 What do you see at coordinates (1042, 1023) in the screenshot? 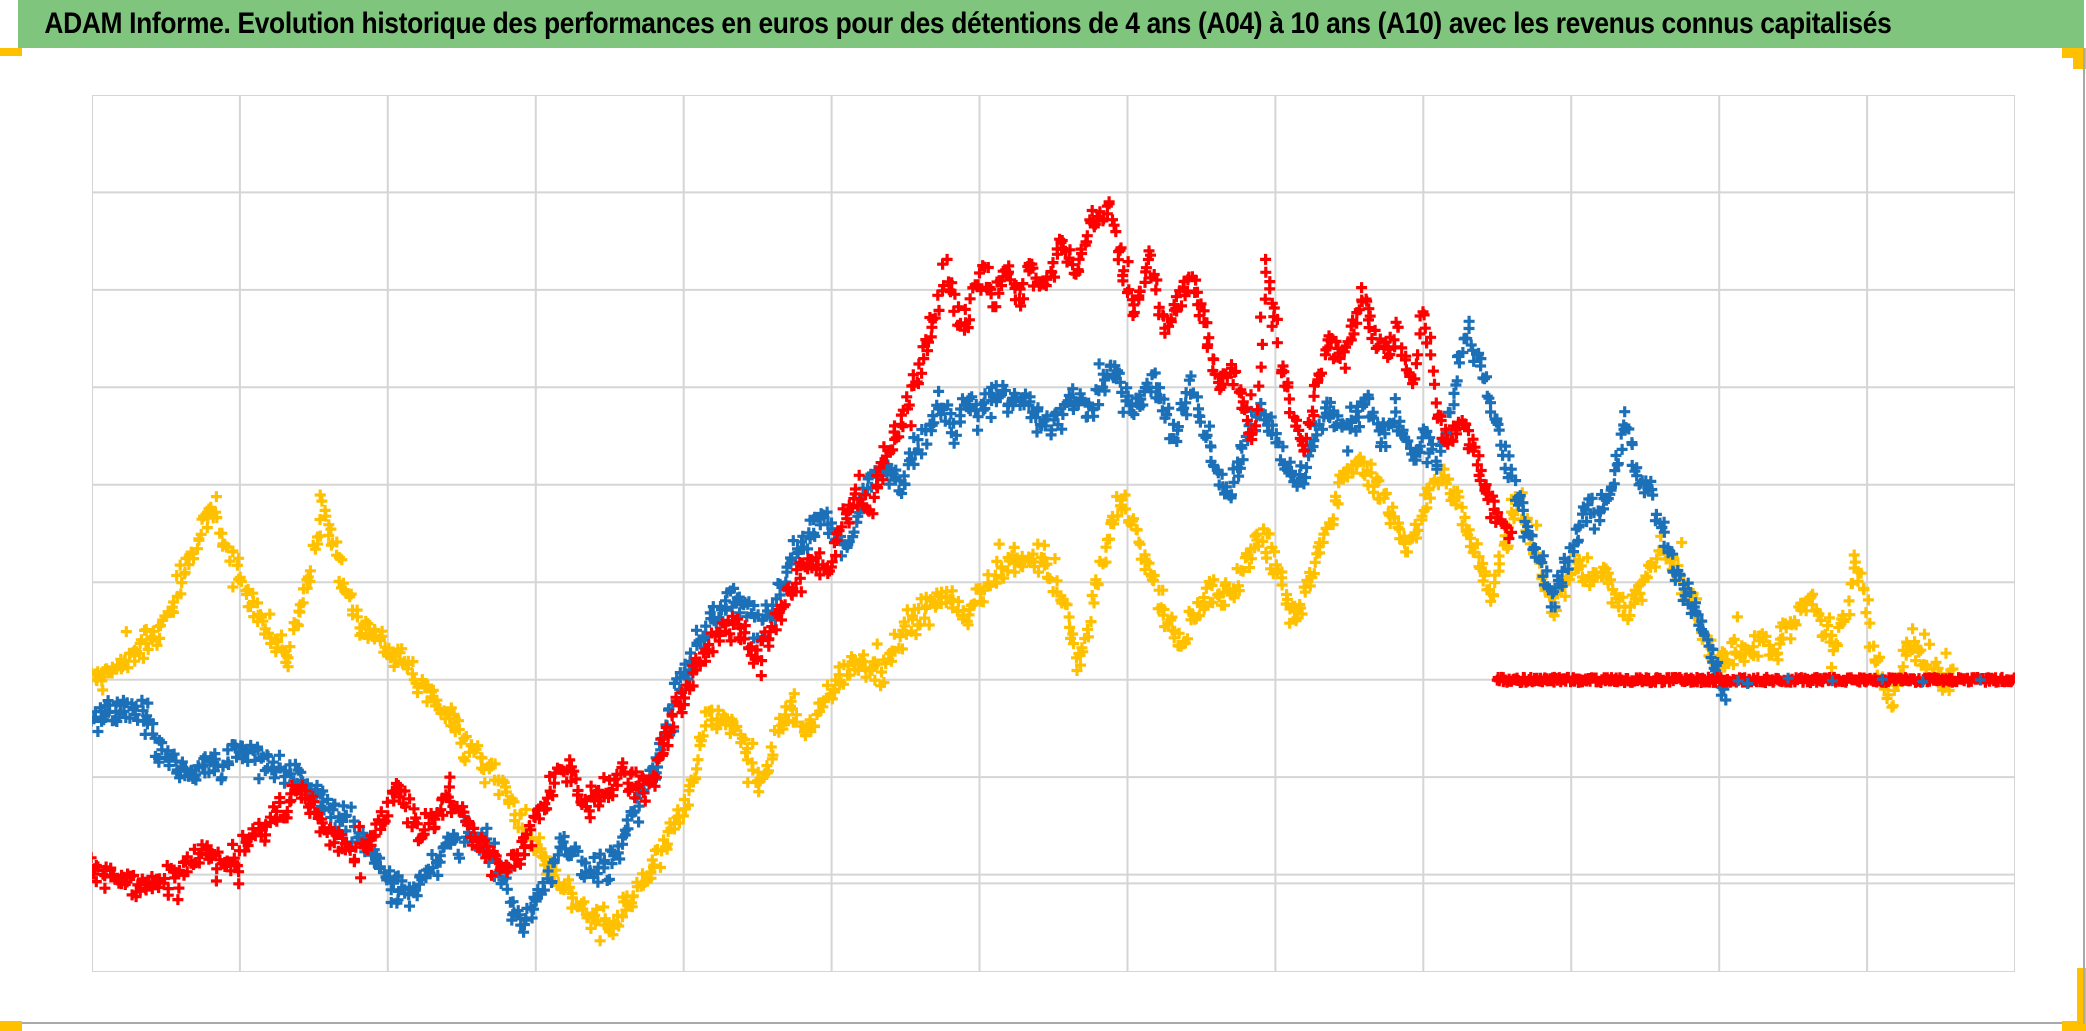
I see `slide-bottom-edge-line` at bounding box center [1042, 1023].